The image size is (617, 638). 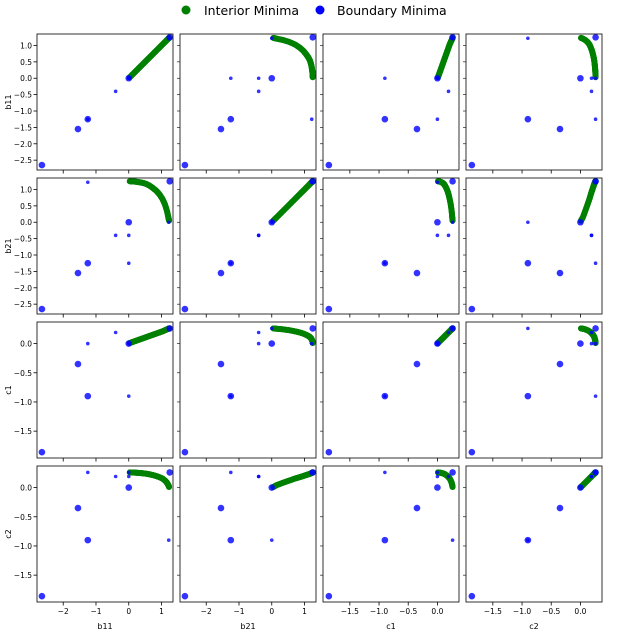 What do you see at coordinates (534, 626) in the screenshot?
I see `x-axis-label: c2` at bounding box center [534, 626].